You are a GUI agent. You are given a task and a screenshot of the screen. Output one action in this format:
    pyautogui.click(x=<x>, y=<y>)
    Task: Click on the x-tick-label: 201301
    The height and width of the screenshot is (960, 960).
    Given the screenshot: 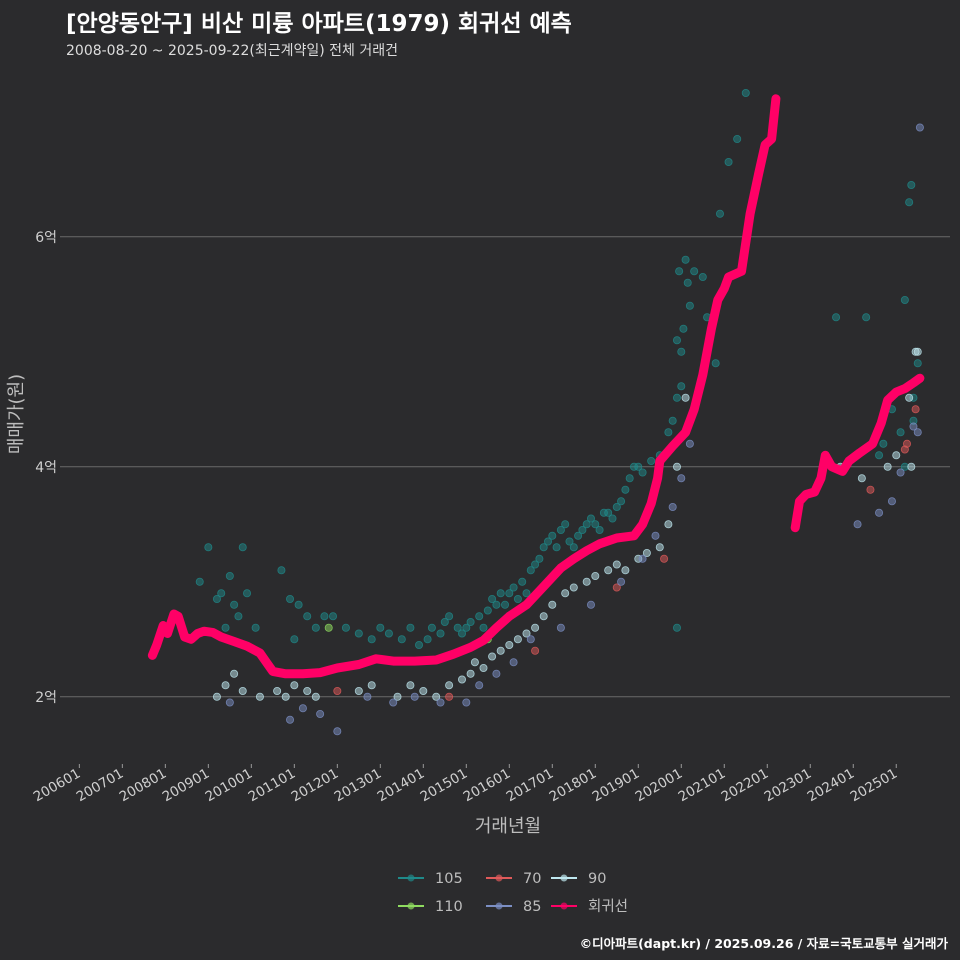 What is the action you would take?
    pyautogui.click(x=358, y=786)
    